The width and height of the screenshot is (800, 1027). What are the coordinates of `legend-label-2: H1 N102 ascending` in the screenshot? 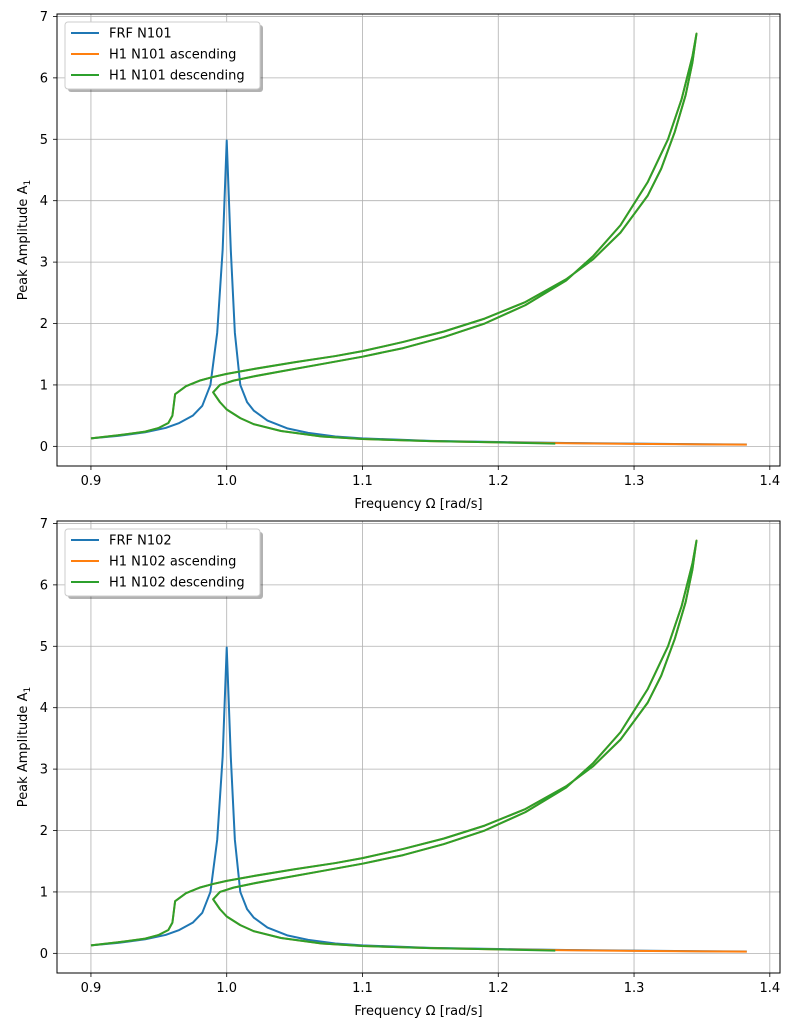 It's located at (172, 562).